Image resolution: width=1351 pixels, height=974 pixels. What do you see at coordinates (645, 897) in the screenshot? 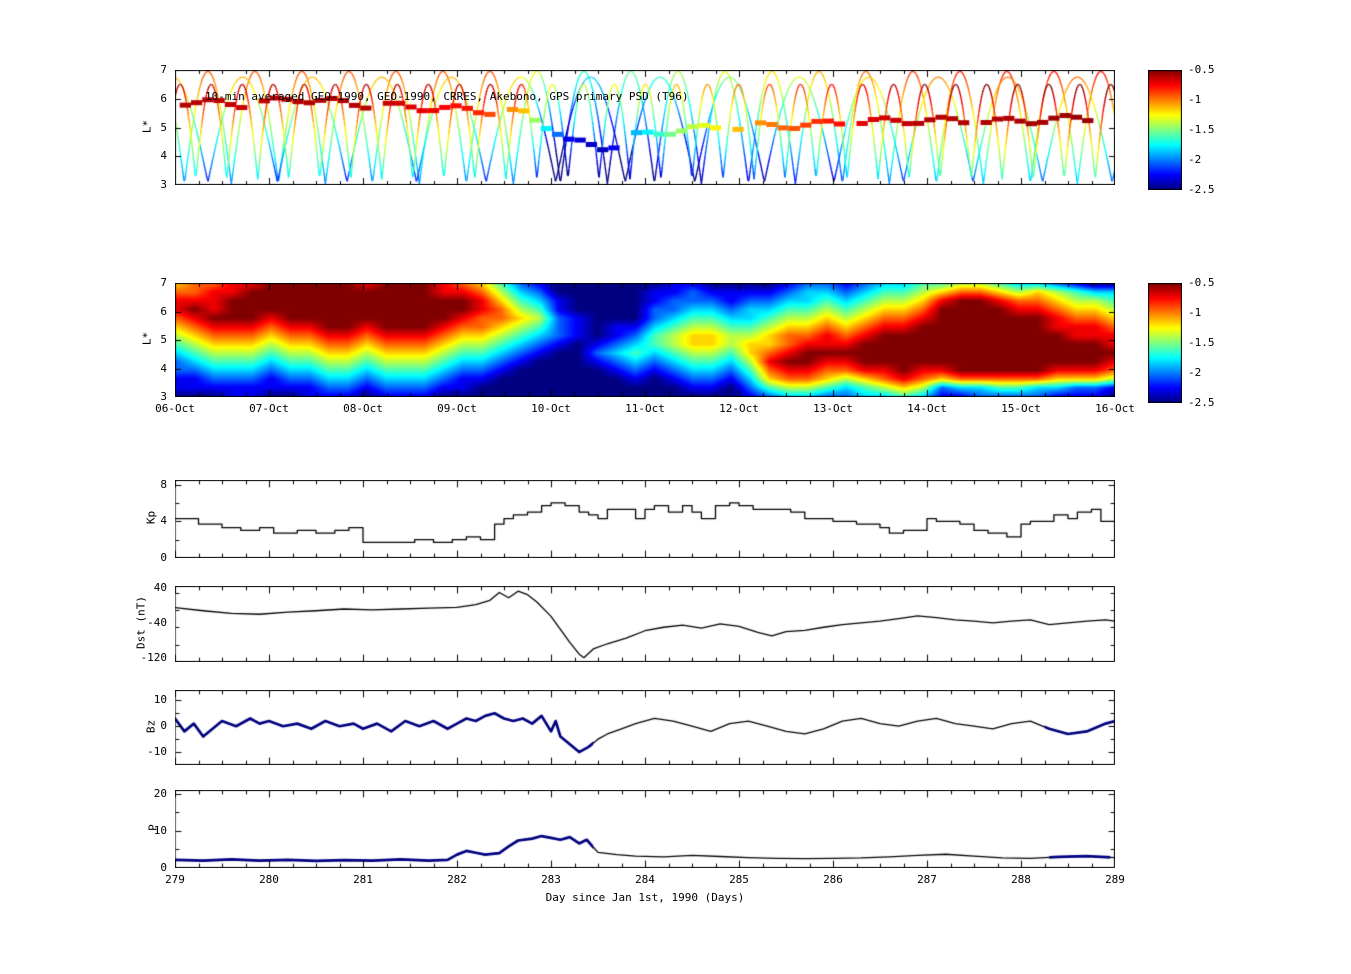
I see `x-axis-label: Day since Jan 1st, 1990 (Days)` at bounding box center [645, 897].